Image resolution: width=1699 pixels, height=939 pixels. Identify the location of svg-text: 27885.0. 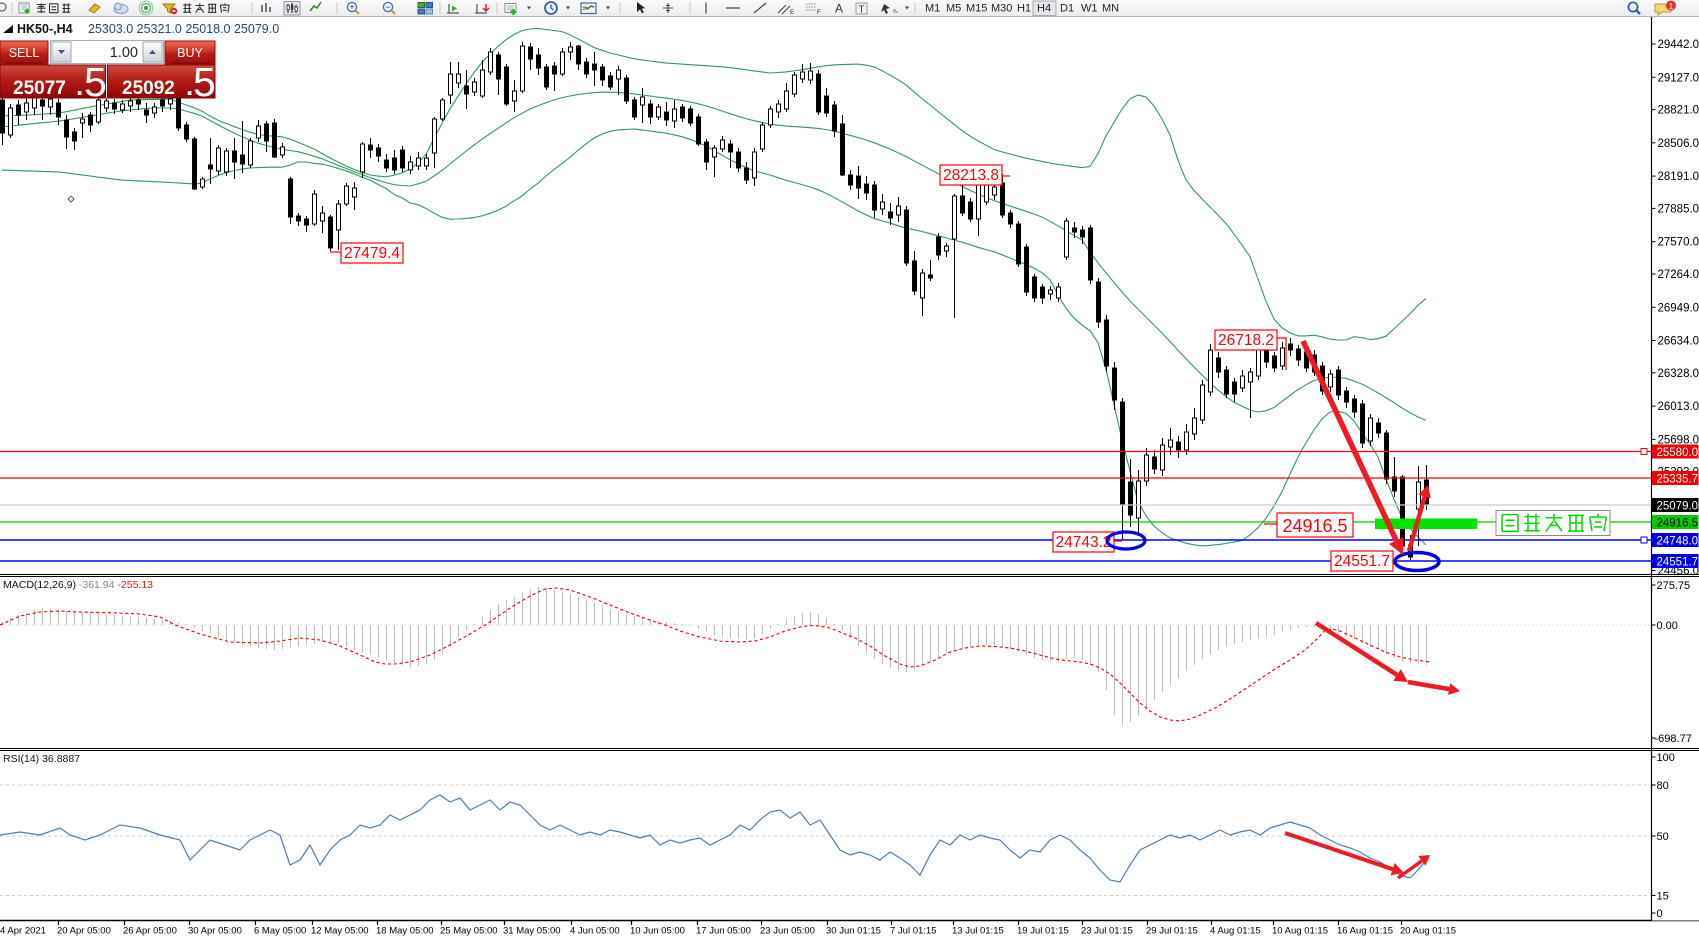
(1678, 209).